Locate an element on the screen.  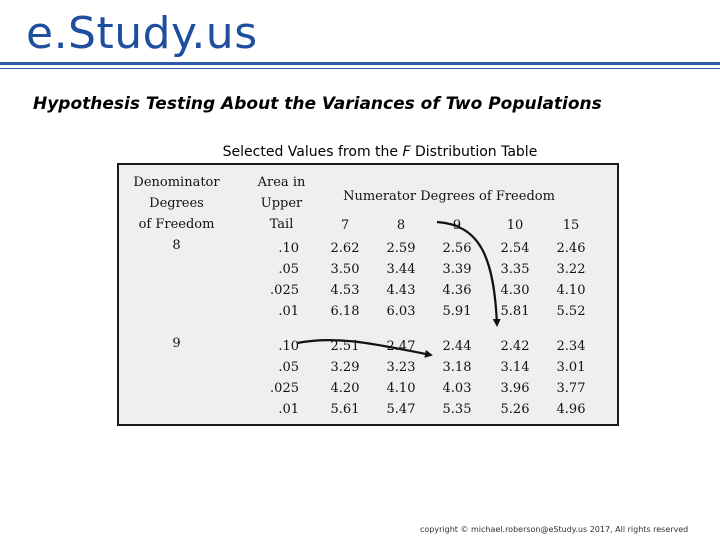
numerator-df-15: 15 is located at coordinates (571, 225).